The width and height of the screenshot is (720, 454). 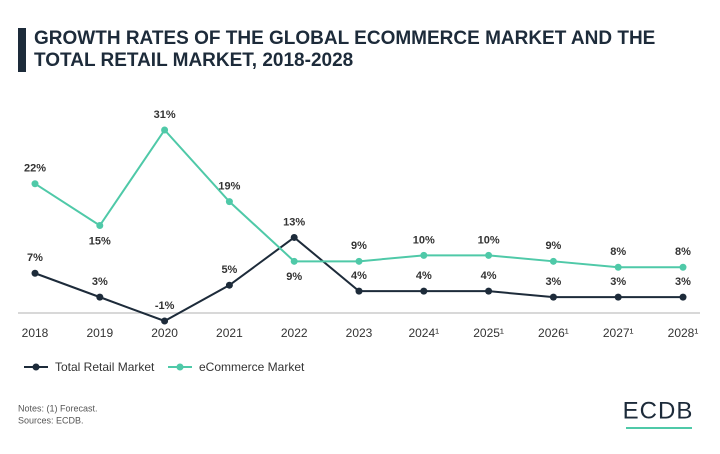 I want to click on source: Sources: ECDB., so click(x=51, y=420).